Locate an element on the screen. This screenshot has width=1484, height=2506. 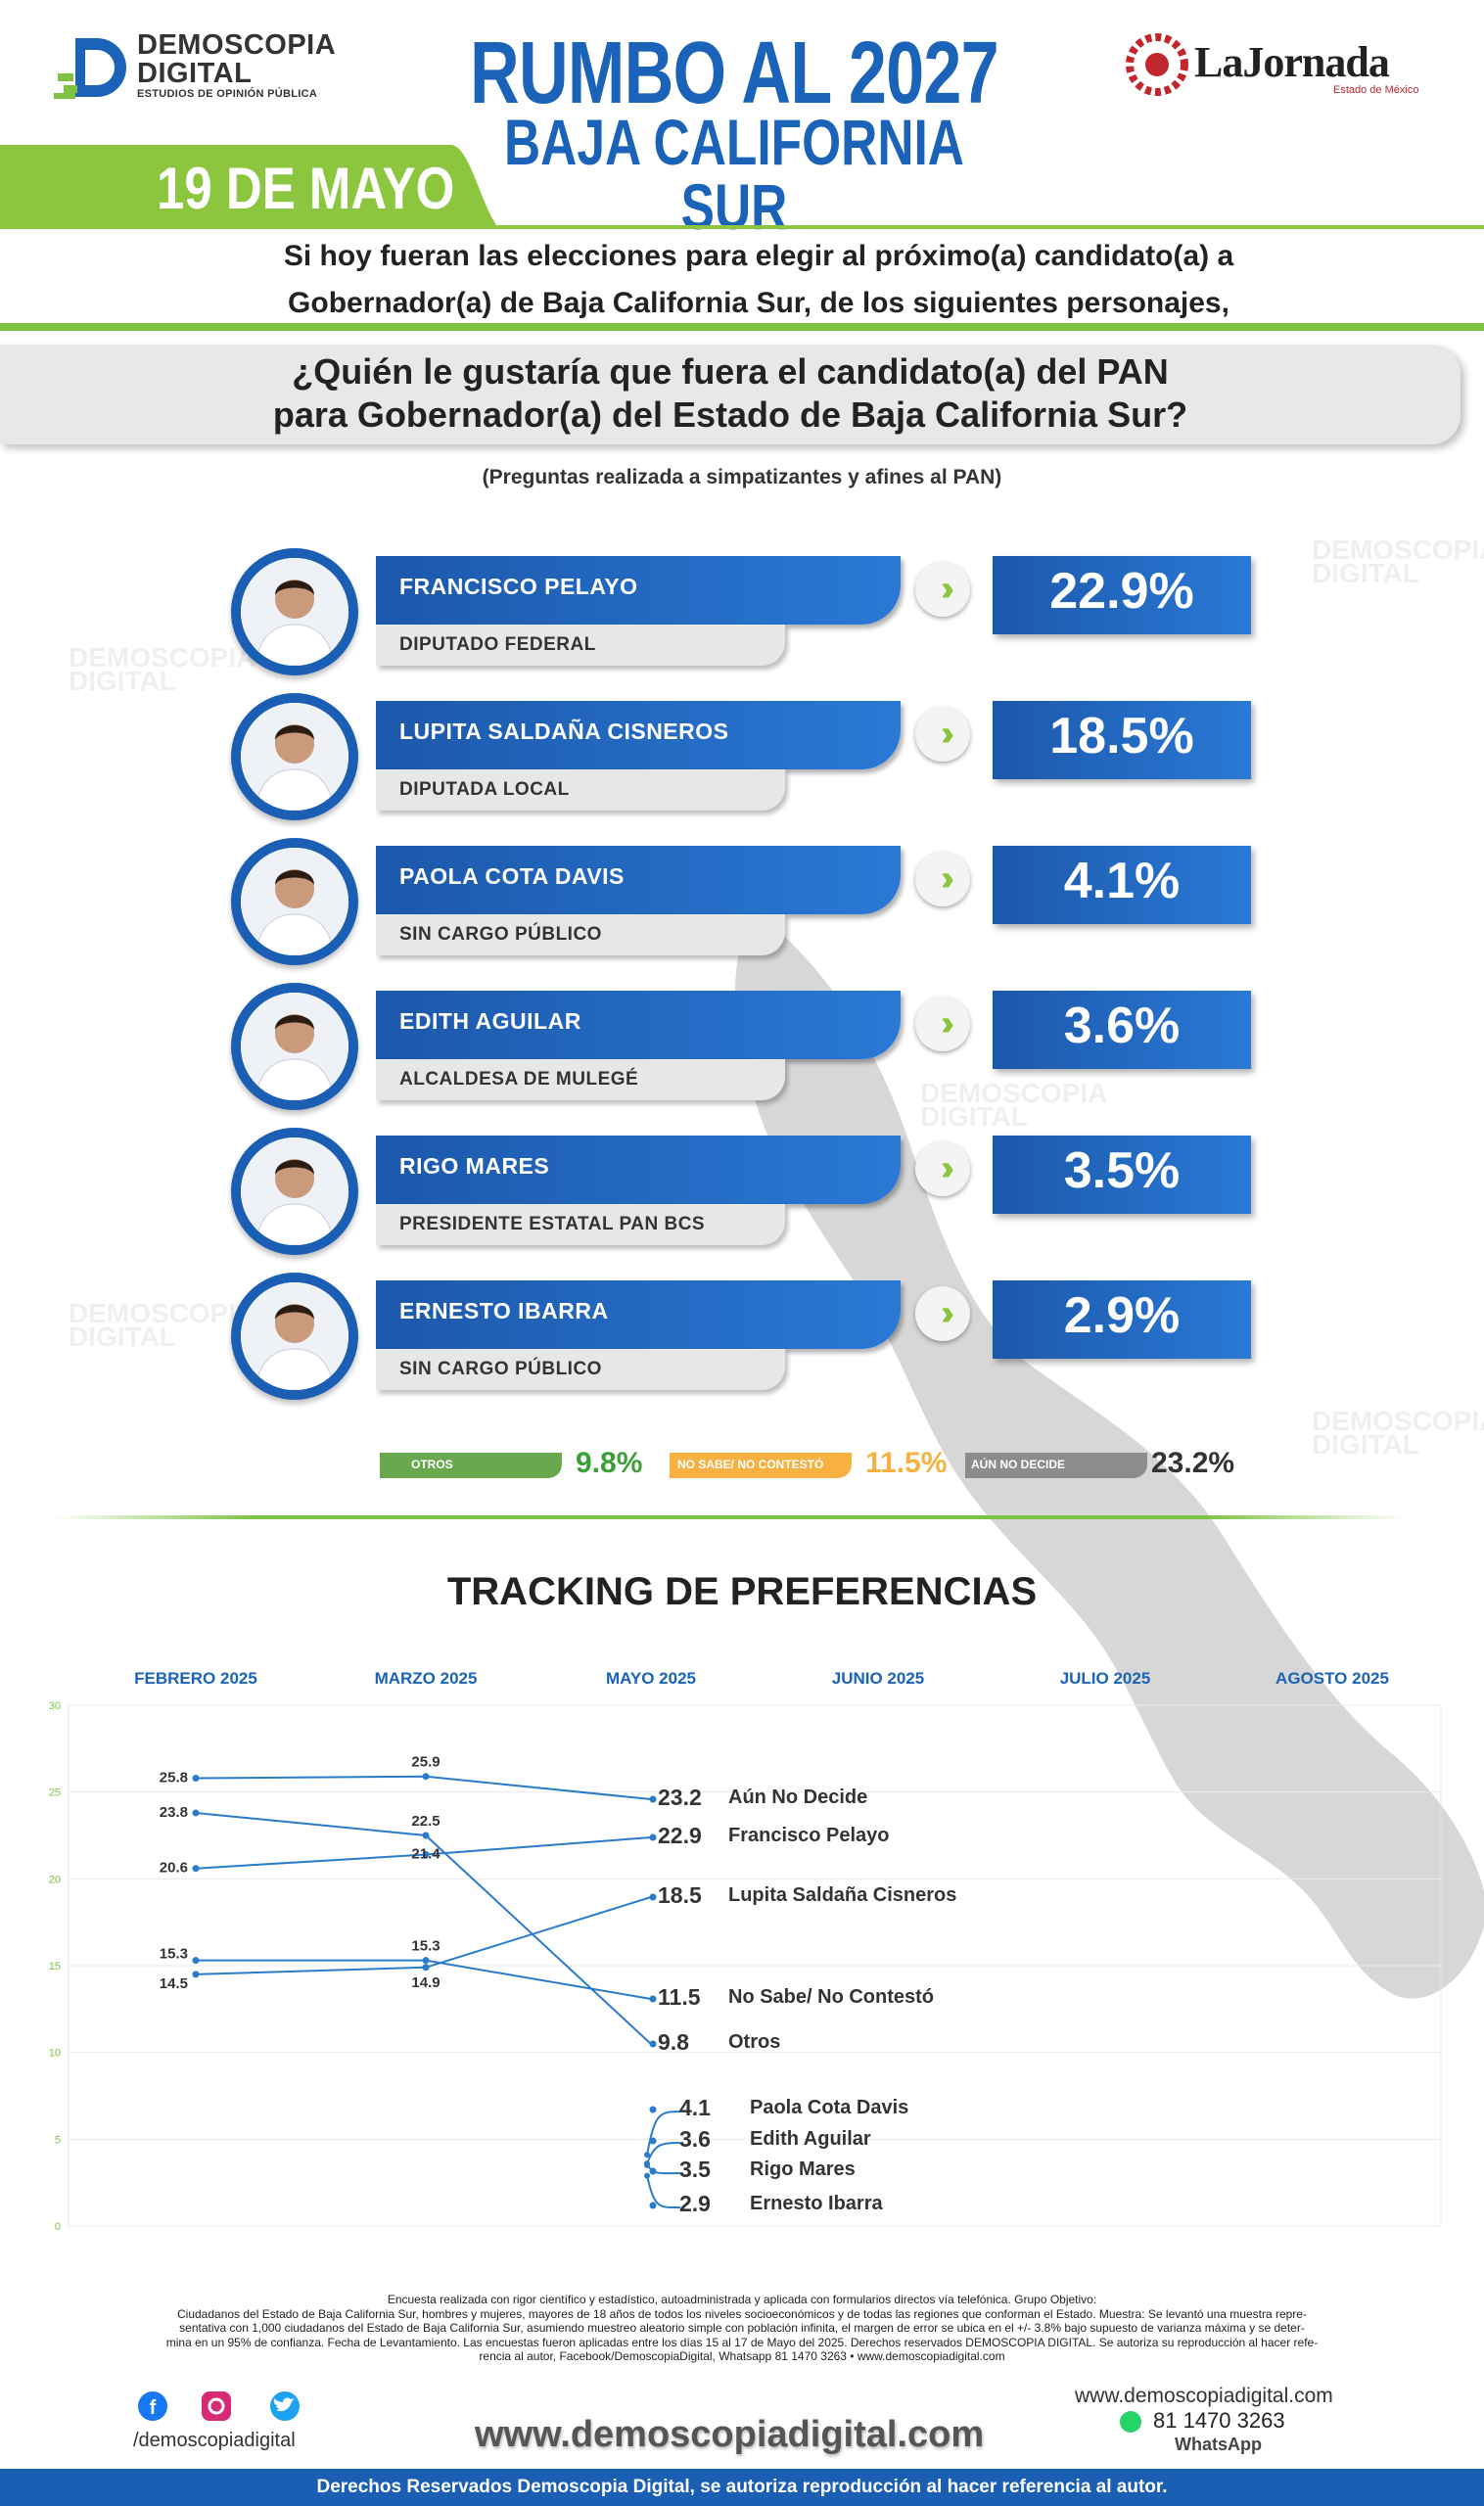
y-tick-label: 15 is located at coordinates (55, 1966).